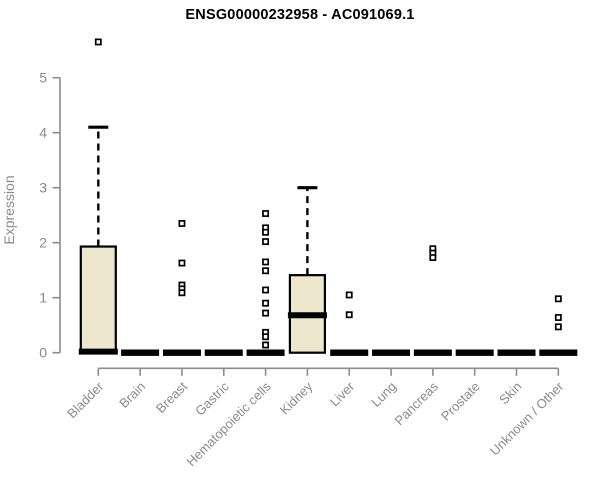 This screenshot has height=500, width=600. Describe the element at coordinates (342, 393) in the screenshot. I see `x-tick-label: Liver` at that location.